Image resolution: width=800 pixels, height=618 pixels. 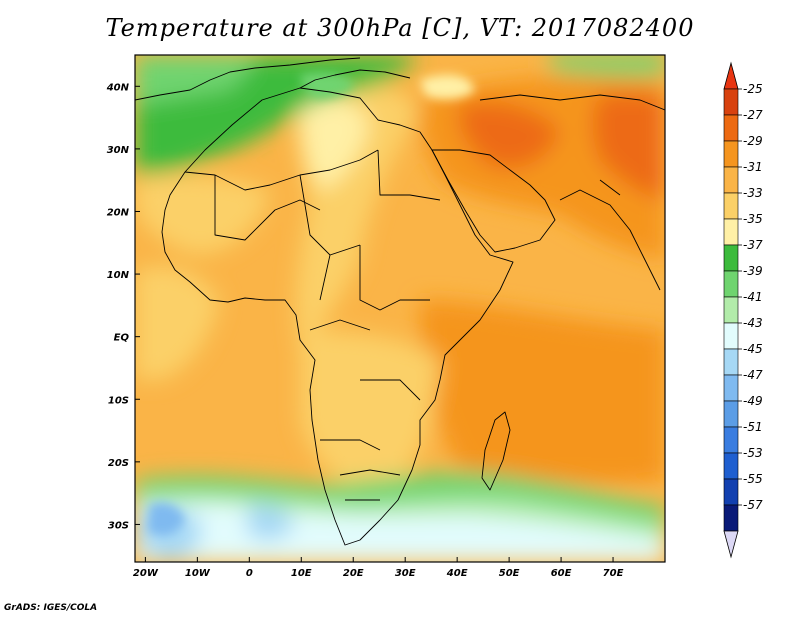 What do you see at coordinates (509, 573) in the screenshot?
I see `lon-tick-label: 50E` at bounding box center [509, 573].